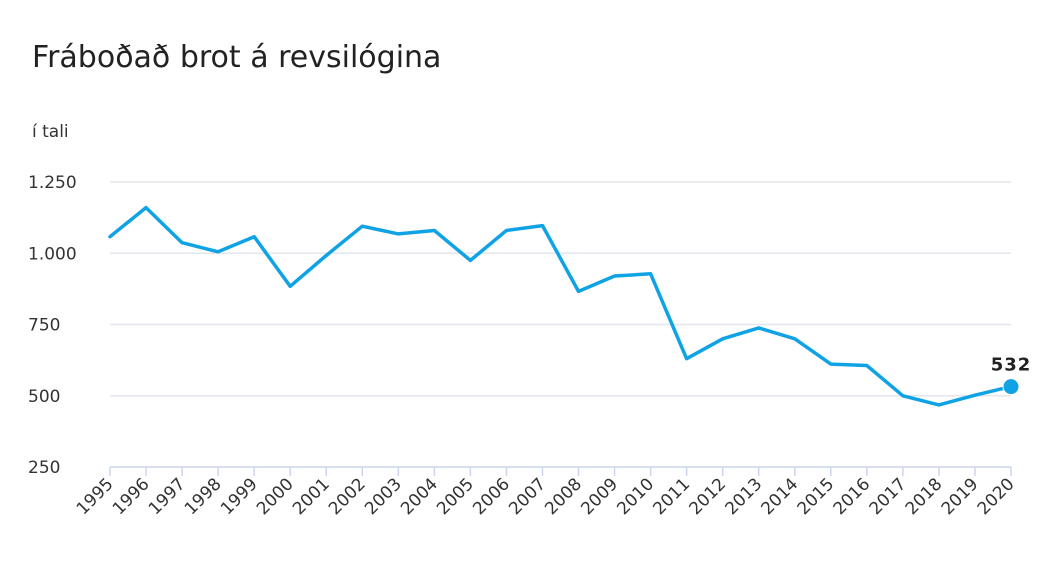  What do you see at coordinates (347, 496) in the screenshot?
I see `x-tick-label: 2002` at bounding box center [347, 496].